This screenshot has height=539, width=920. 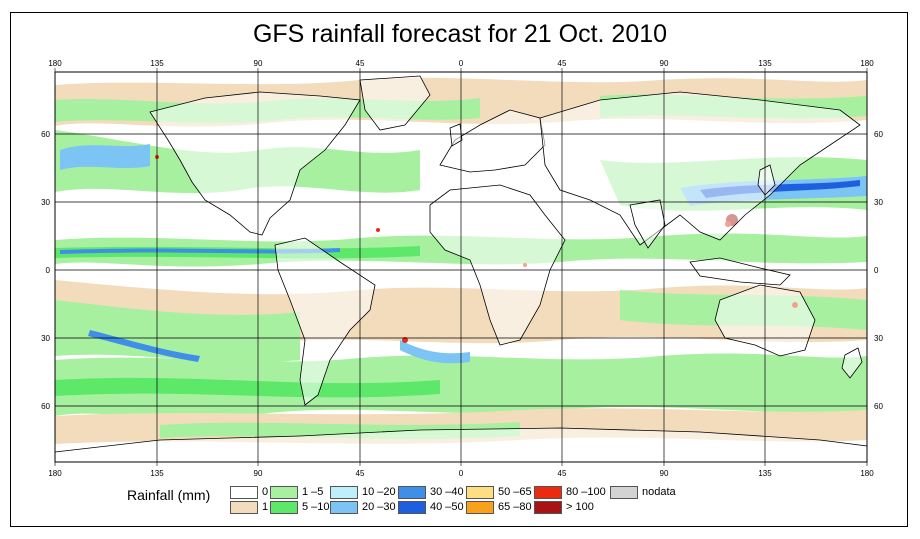 What do you see at coordinates (255, 163) in the screenshot?
I see `north-america` at bounding box center [255, 163].